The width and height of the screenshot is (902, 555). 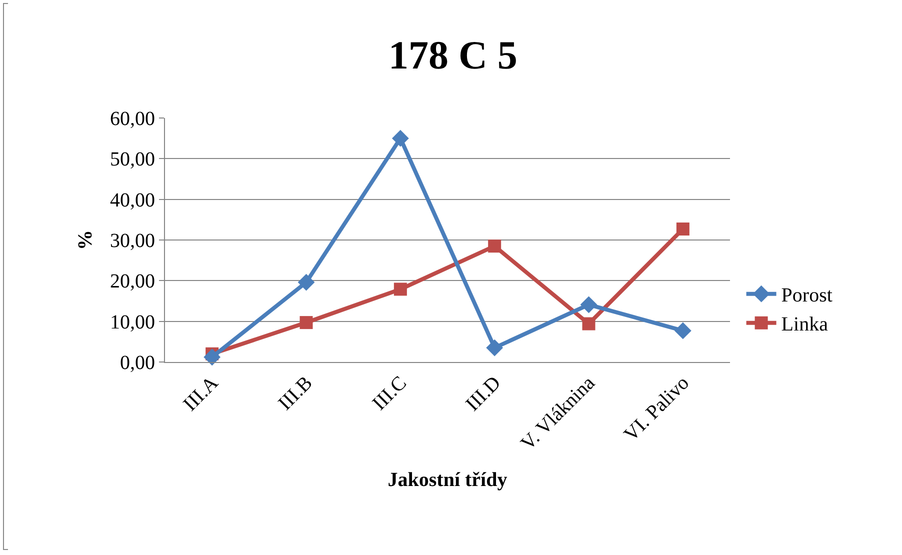 I want to click on x-tick-label: III.D, so click(x=484, y=394).